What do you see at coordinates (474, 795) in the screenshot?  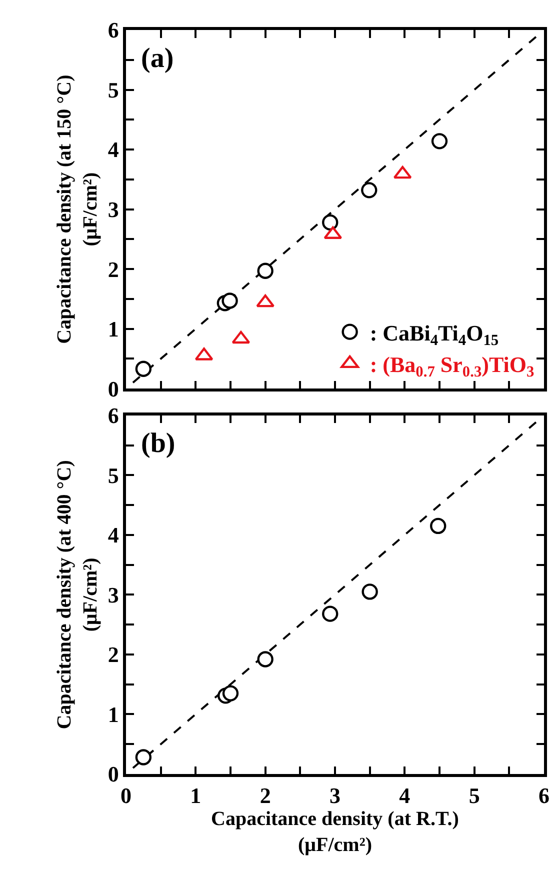 I see `x-tick-label: 5` at bounding box center [474, 795].